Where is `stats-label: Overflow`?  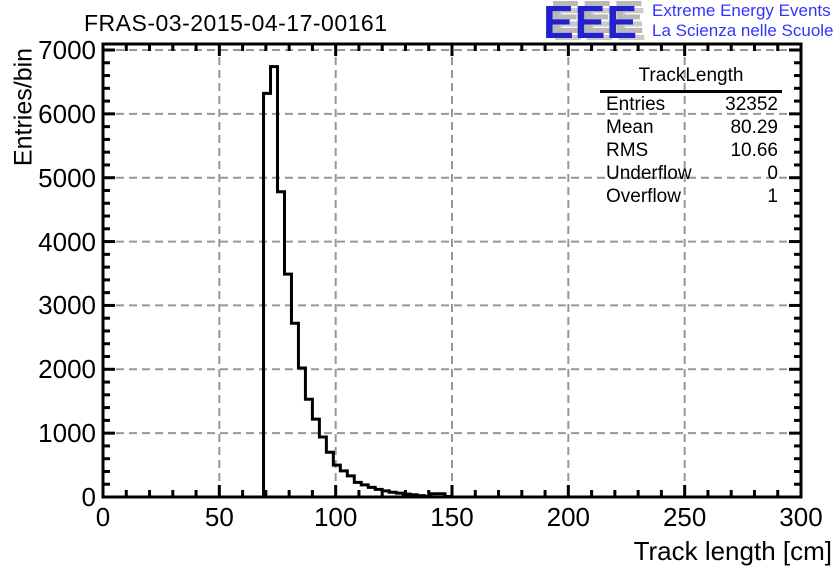
stats-label: Overflow is located at coordinates (643, 196).